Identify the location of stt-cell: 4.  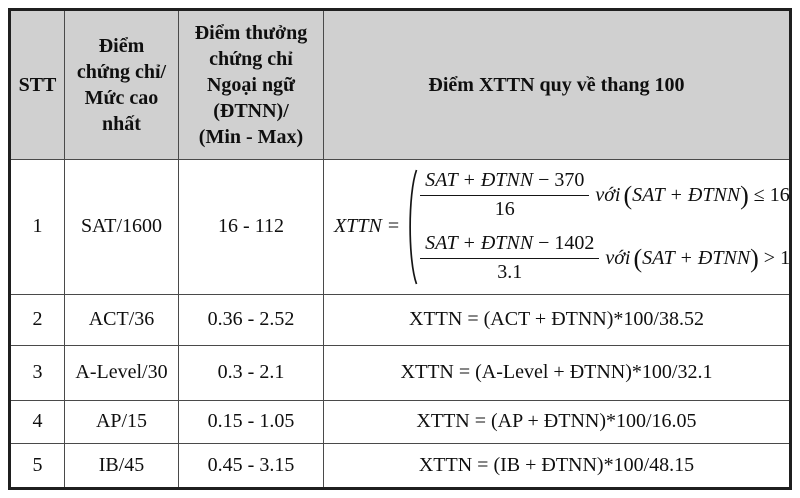
(37, 421).